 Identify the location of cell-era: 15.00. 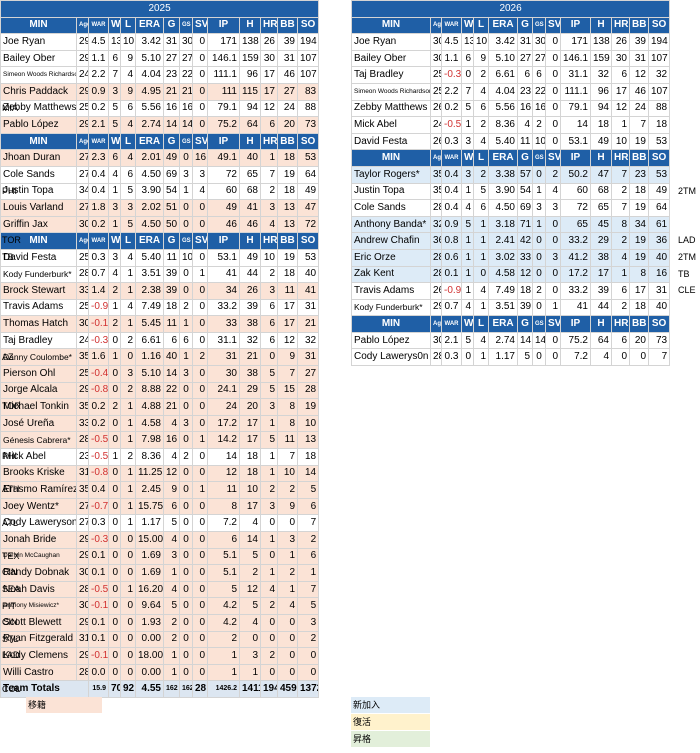
(149, 540).